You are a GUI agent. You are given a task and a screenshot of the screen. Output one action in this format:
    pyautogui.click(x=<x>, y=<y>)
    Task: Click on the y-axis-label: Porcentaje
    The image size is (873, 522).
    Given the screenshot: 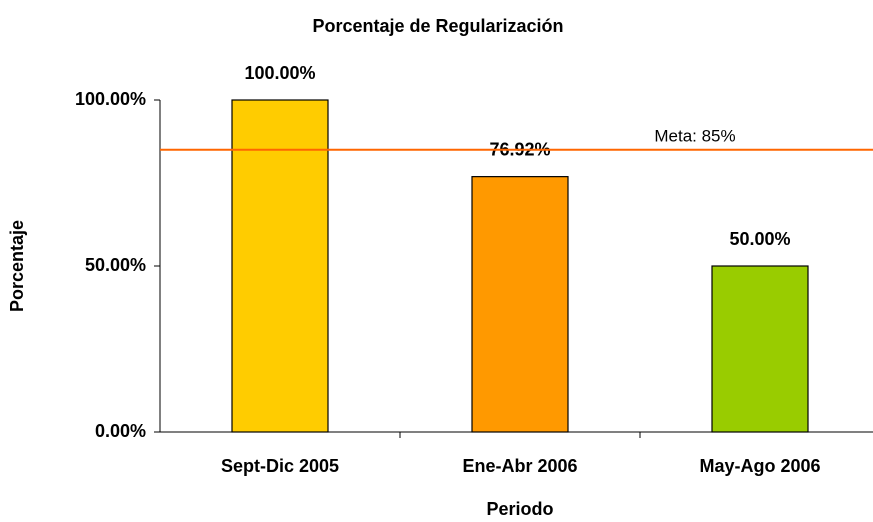 What is the action you would take?
    pyautogui.click(x=17, y=266)
    